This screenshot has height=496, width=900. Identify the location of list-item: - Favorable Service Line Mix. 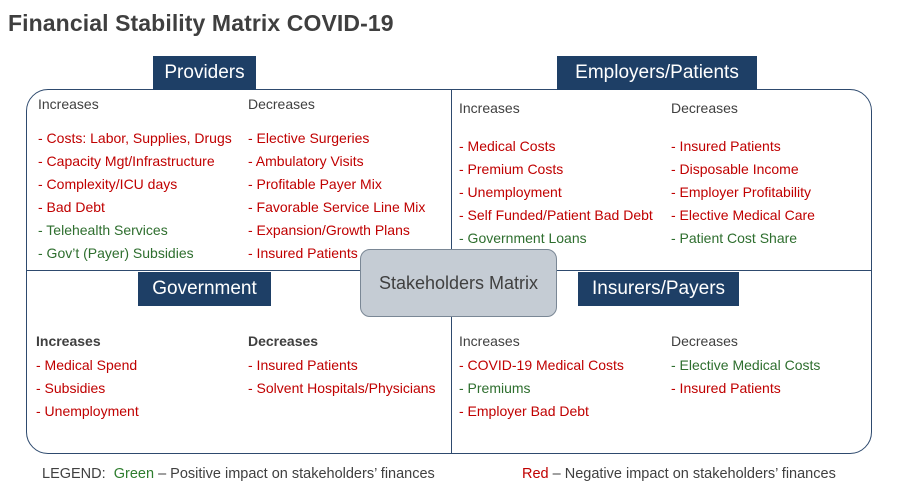
(337, 207).